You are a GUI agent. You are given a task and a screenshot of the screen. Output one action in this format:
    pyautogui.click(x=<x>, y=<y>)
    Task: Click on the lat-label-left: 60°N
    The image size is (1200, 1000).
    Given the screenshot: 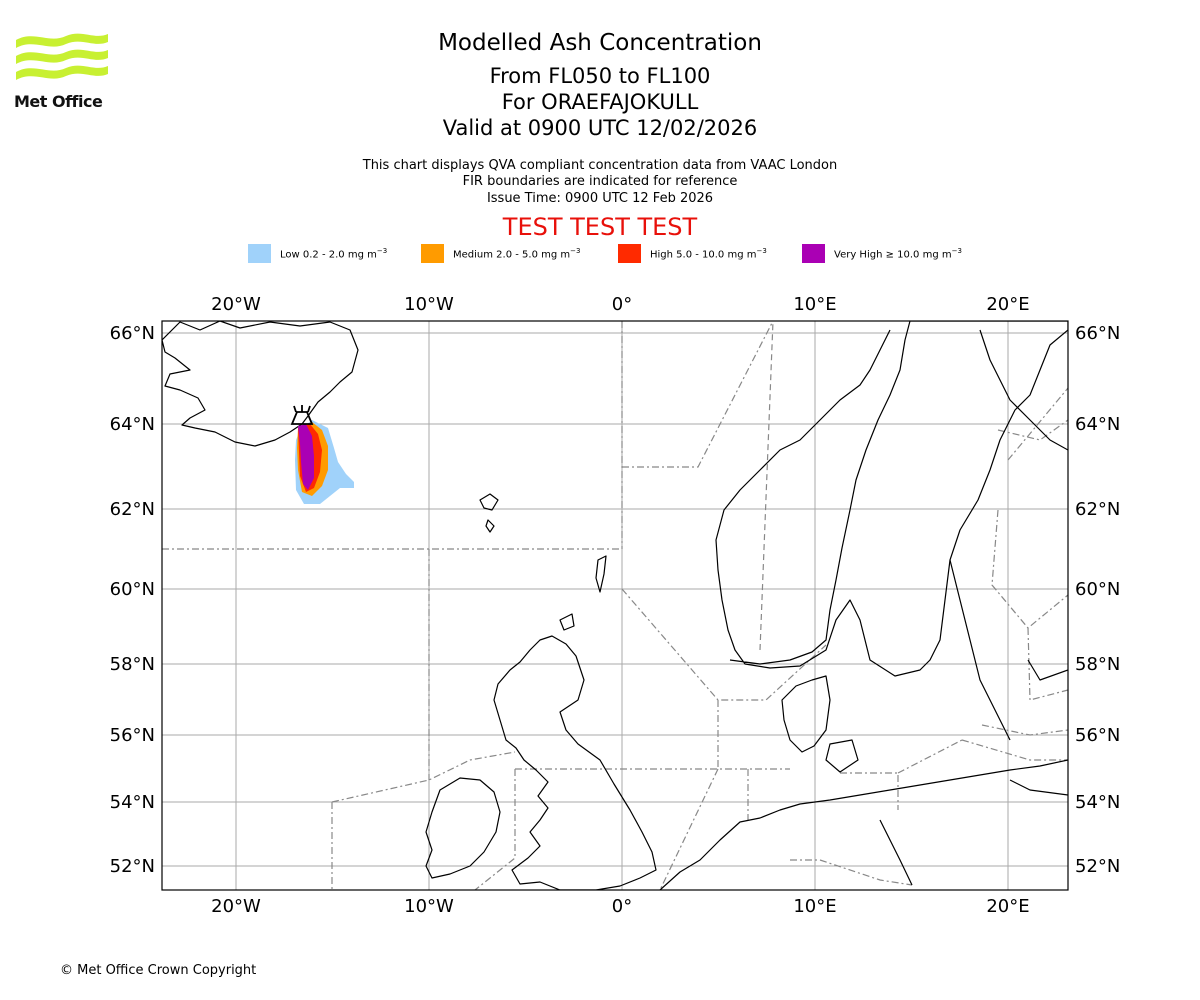 What is the action you would take?
    pyautogui.click(x=132, y=589)
    